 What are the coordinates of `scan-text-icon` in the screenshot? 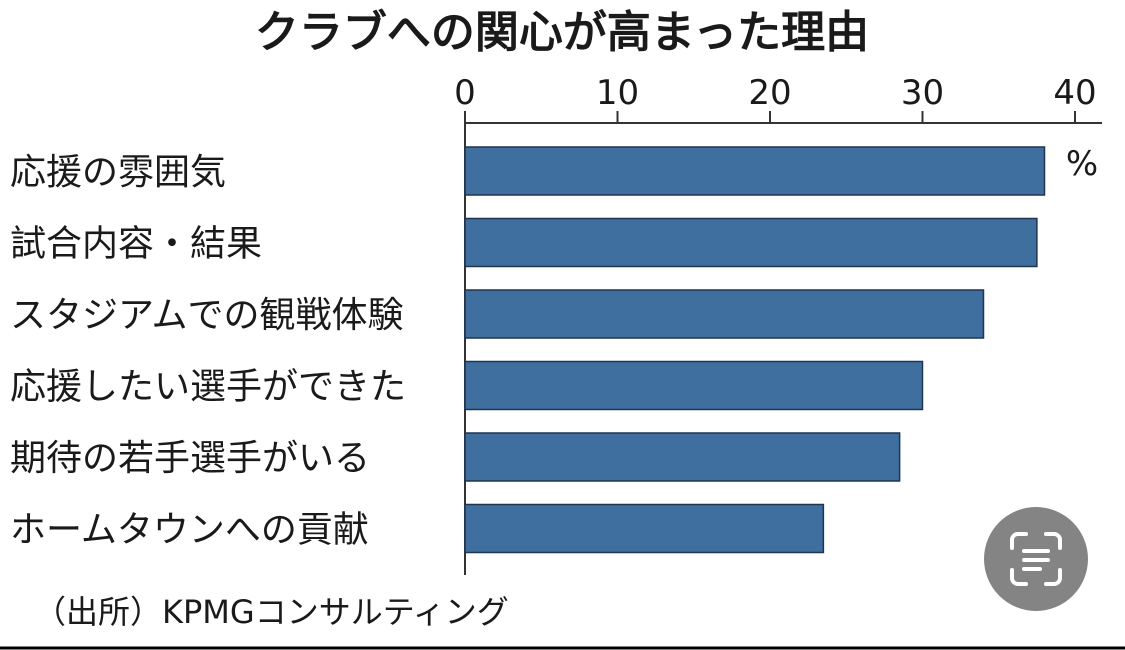 It's located at (1036, 559).